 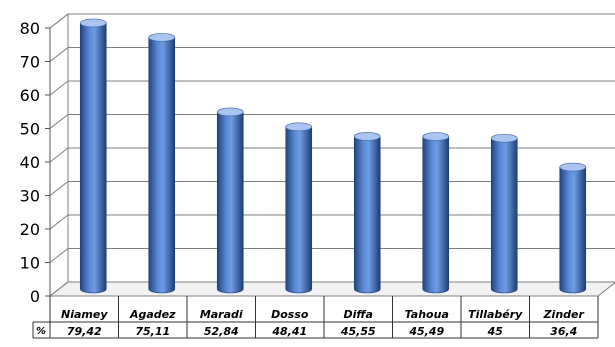 What do you see at coordinates (564, 314) in the screenshot?
I see `x-tick-label: Zinder` at bounding box center [564, 314].